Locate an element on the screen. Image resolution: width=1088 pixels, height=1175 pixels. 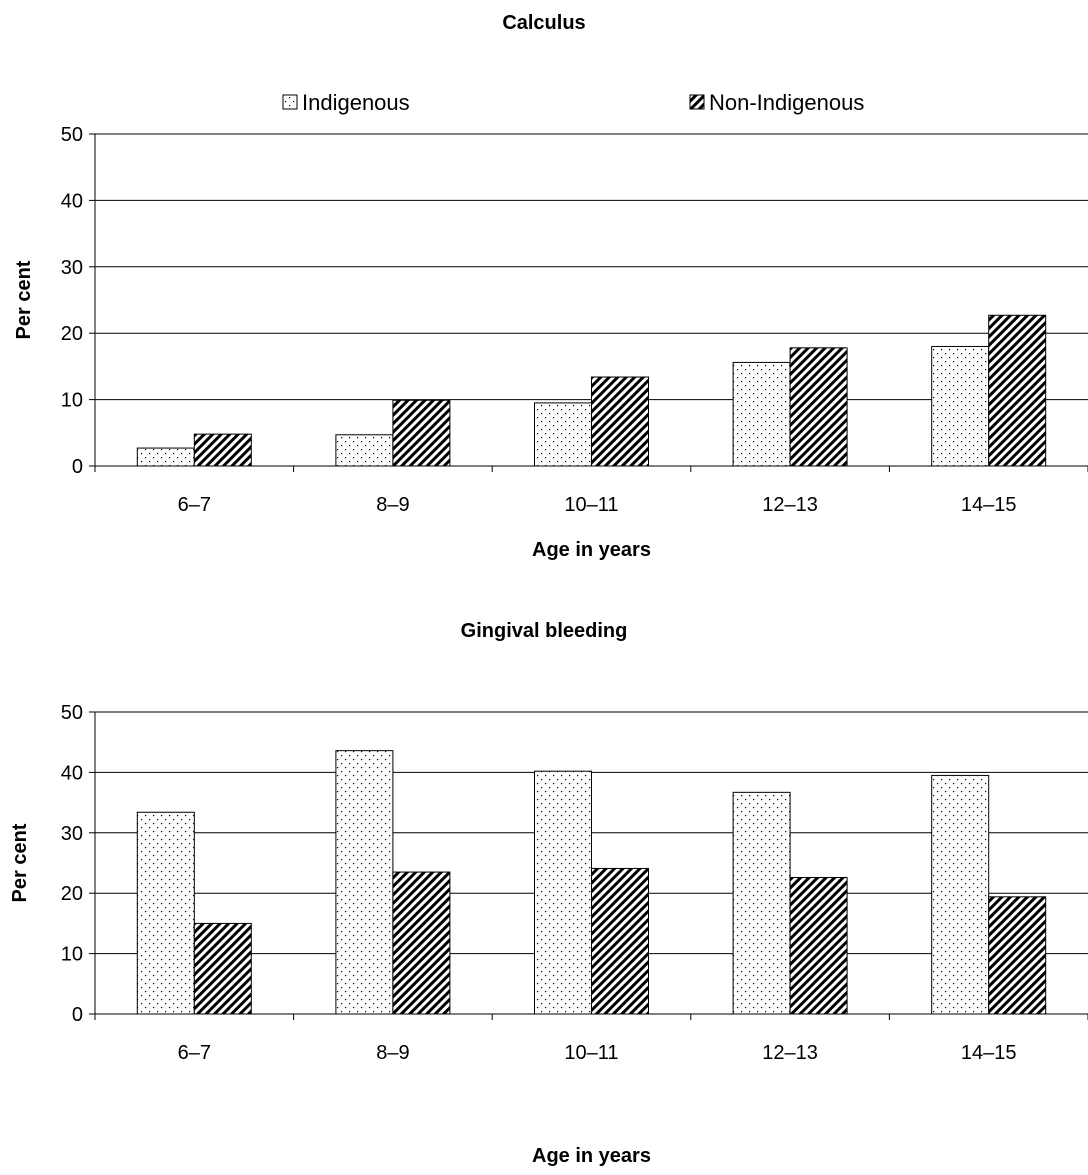
legend-swatch-non-indigenous is located at coordinates (697, 102).